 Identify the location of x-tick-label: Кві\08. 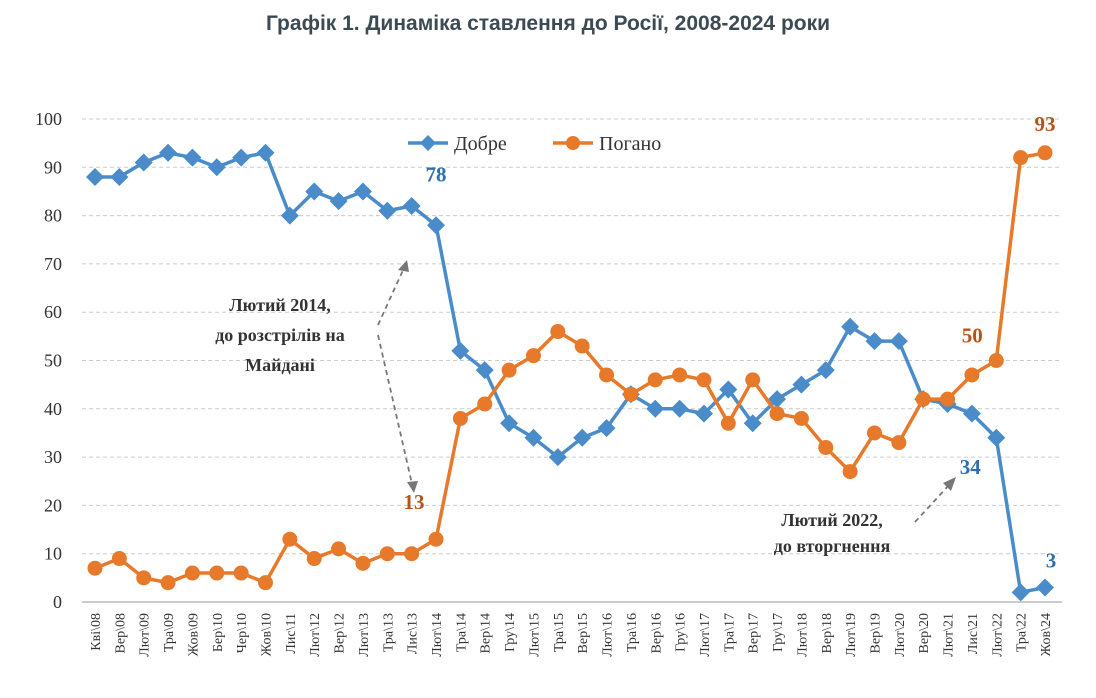
(96, 632).